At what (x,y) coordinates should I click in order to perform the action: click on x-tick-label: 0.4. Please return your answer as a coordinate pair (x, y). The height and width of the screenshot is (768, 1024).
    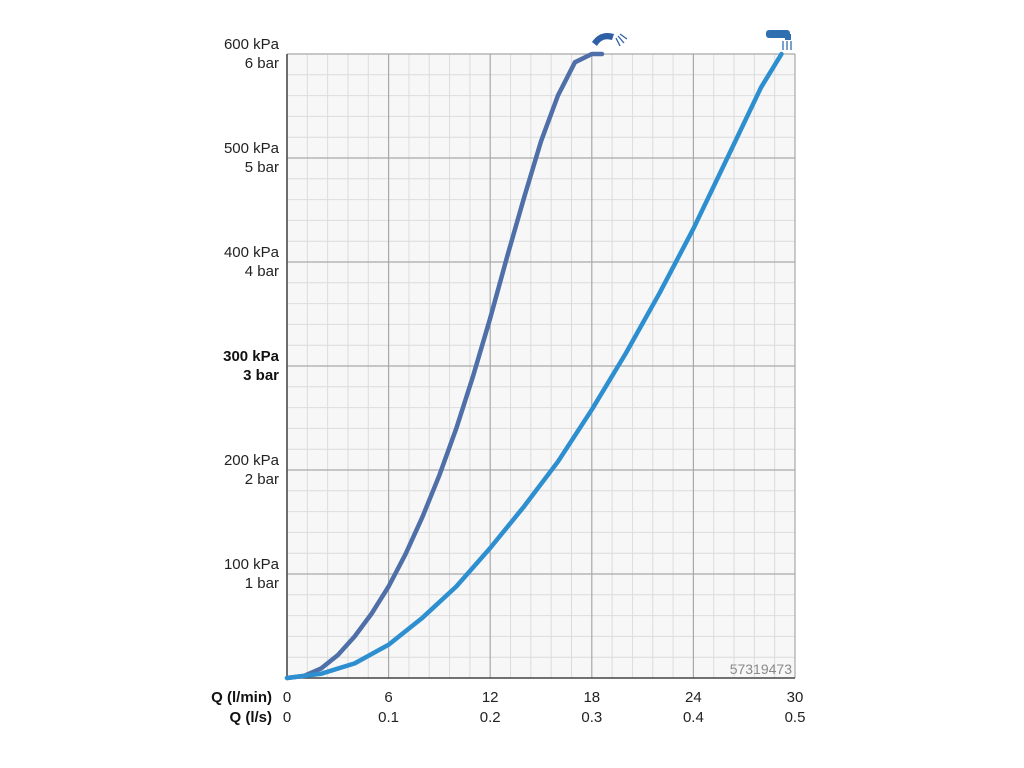
    Looking at the image, I should click on (693, 717).